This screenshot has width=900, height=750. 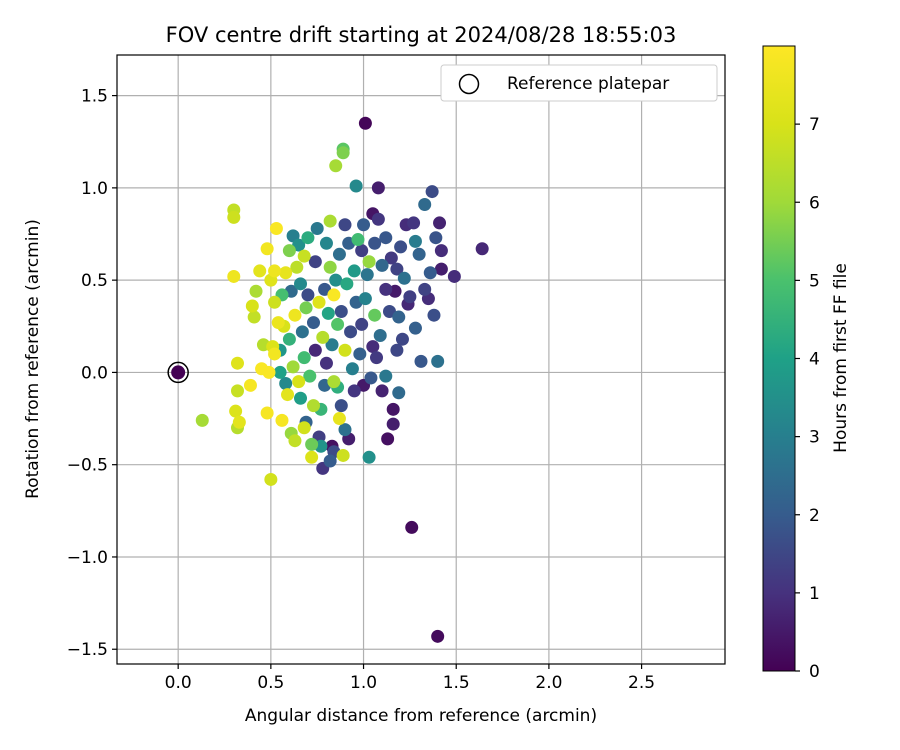 I want to click on y-tick-label: 0.0, so click(x=94, y=373).